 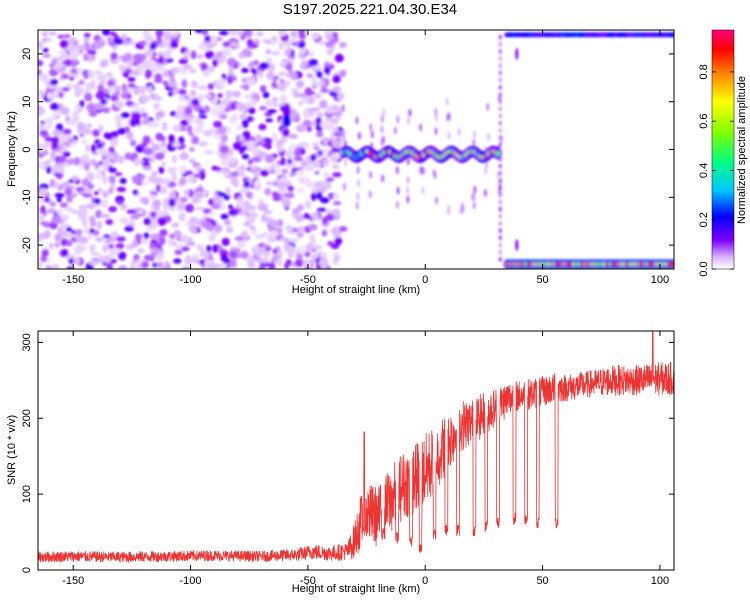 What do you see at coordinates (704, 121) in the screenshot?
I see `colorbar-tick-label: 0.6` at bounding box center [704, 121].